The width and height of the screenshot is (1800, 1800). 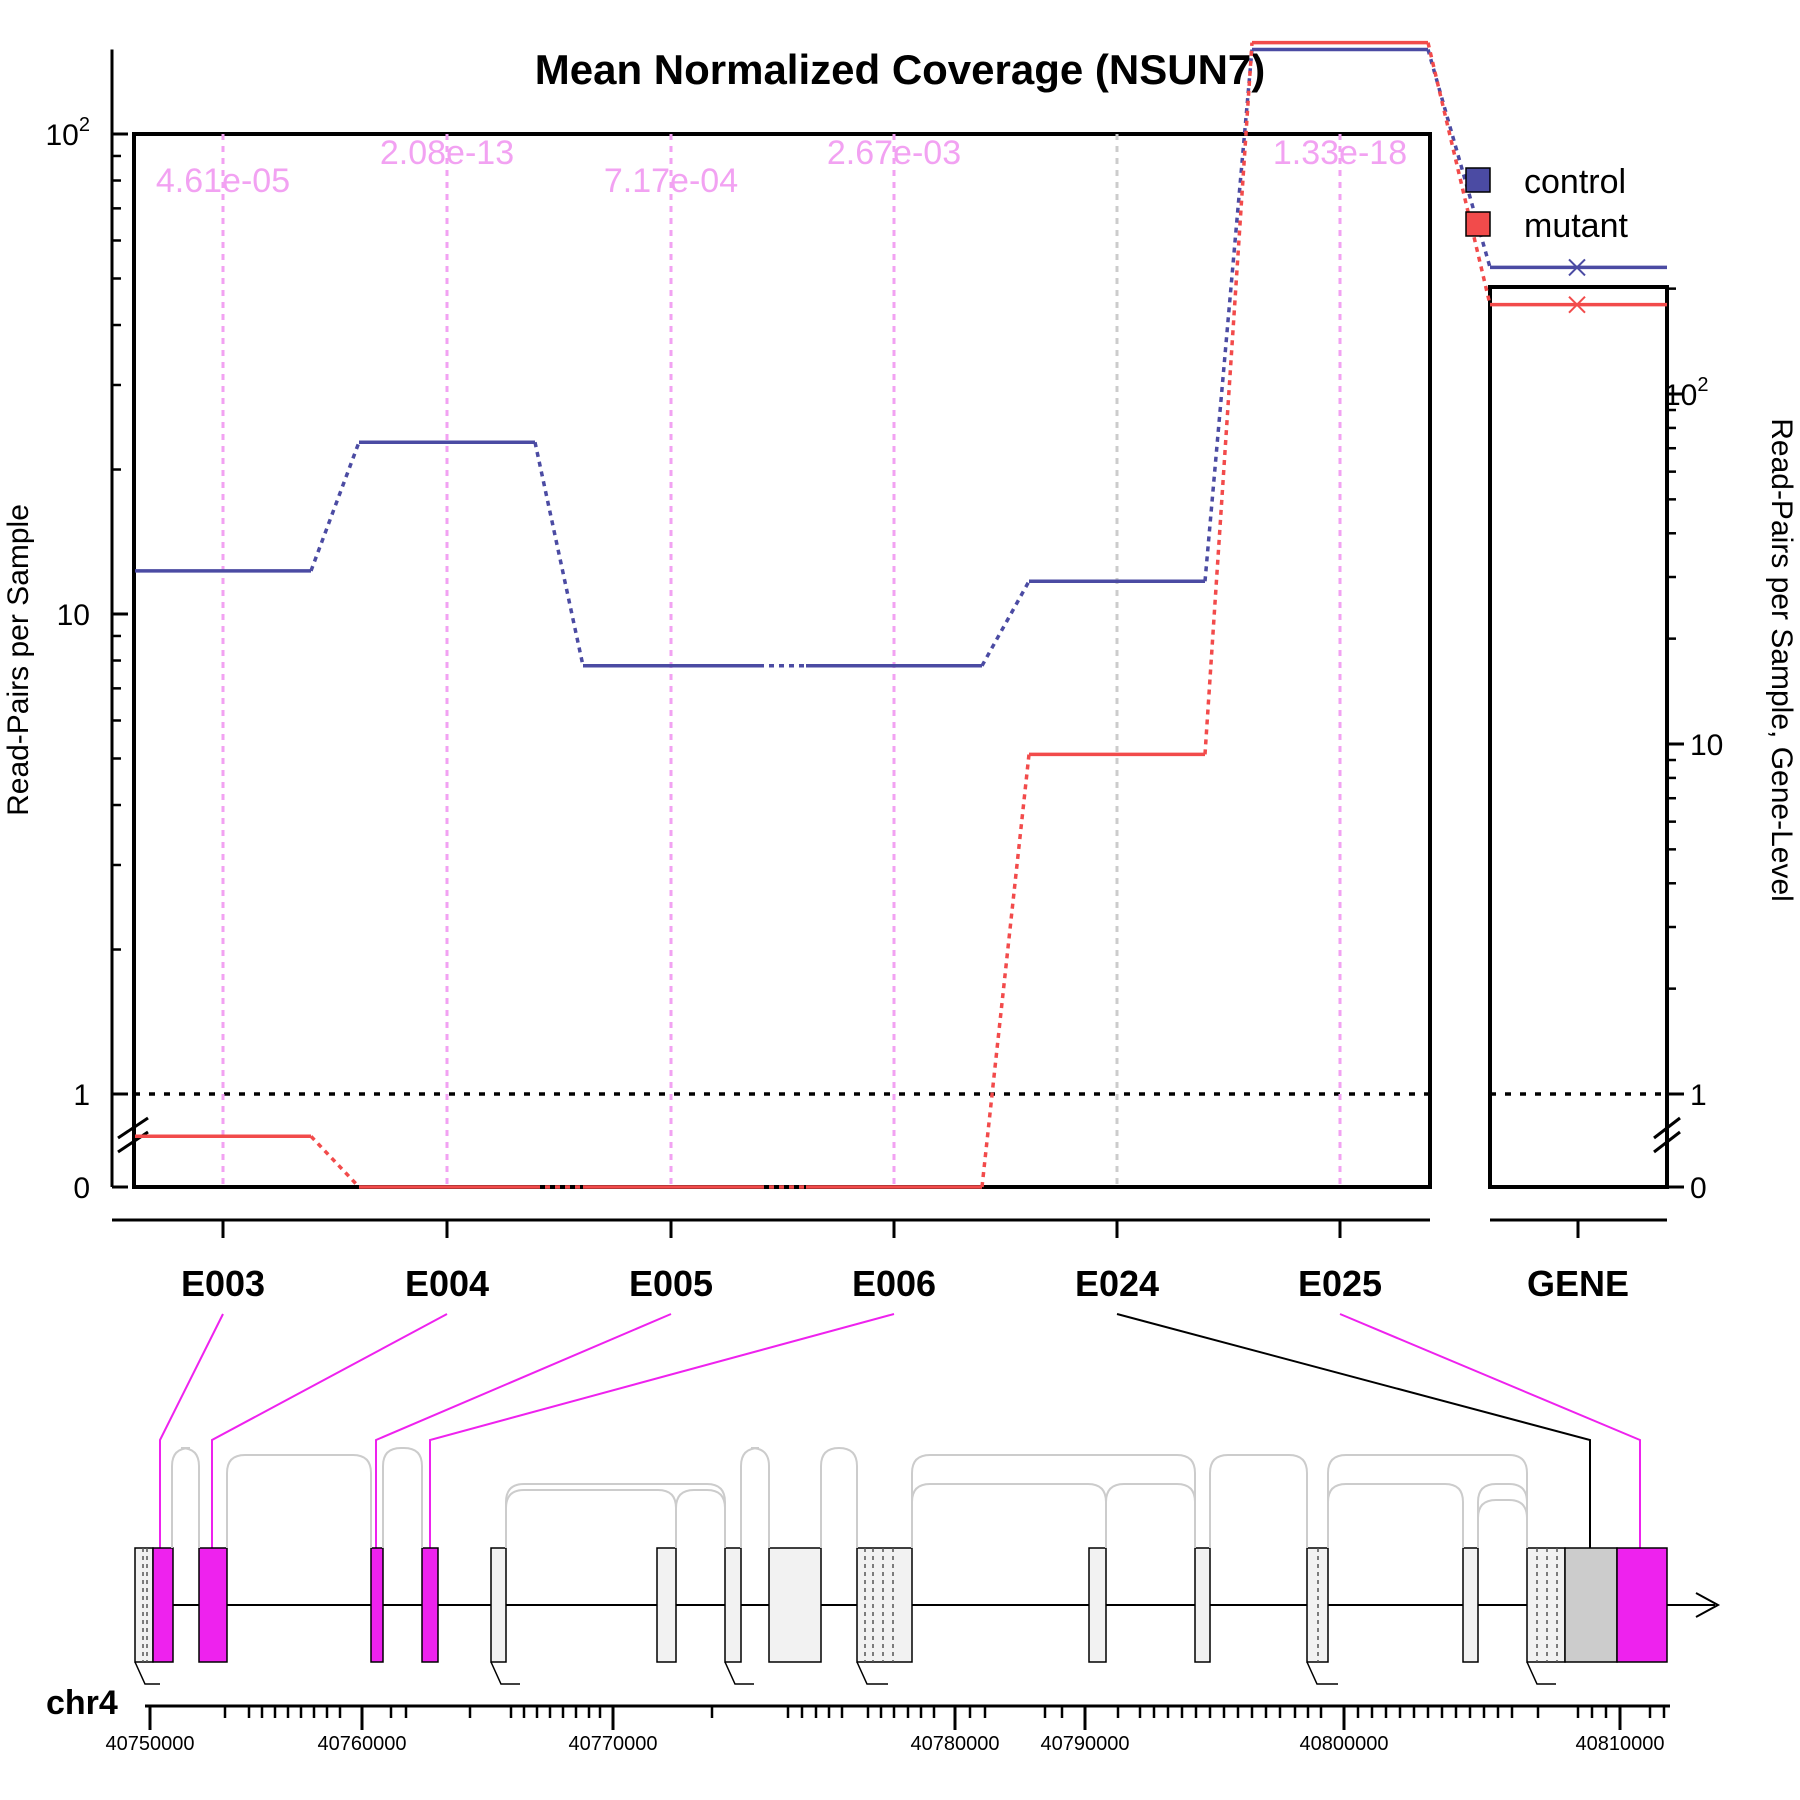 What do you see at coordinates (1781, 660) in the screenshot?
I see `y-axis-label-right: Read-Pairs per Sample, Gene-Level` at bounding box center [1781, 660].